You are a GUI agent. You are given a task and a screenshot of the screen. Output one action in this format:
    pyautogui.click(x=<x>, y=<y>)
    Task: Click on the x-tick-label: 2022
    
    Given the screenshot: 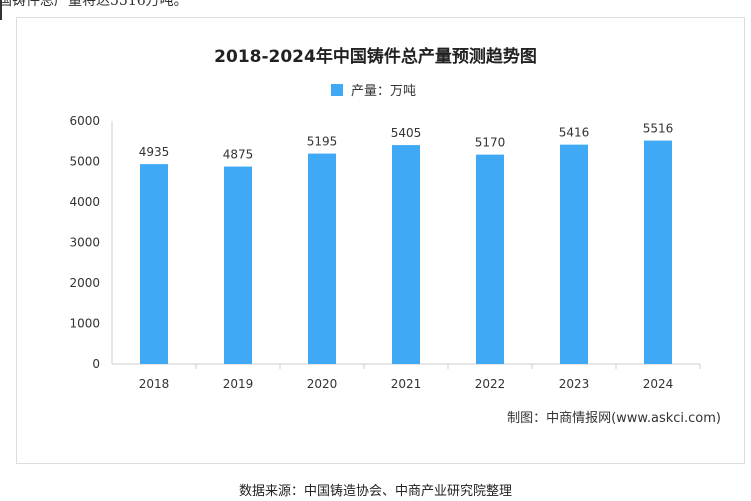 What is the action you would take?
    pyautogui.click(x=490, y=384)
    